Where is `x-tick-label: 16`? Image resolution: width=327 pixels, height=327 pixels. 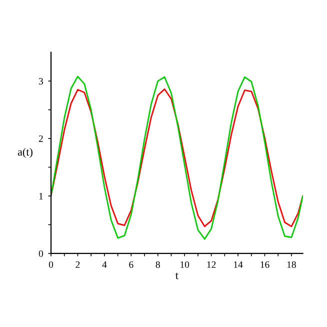 x-tick-label: 16 is located at coordinates (265, 264).